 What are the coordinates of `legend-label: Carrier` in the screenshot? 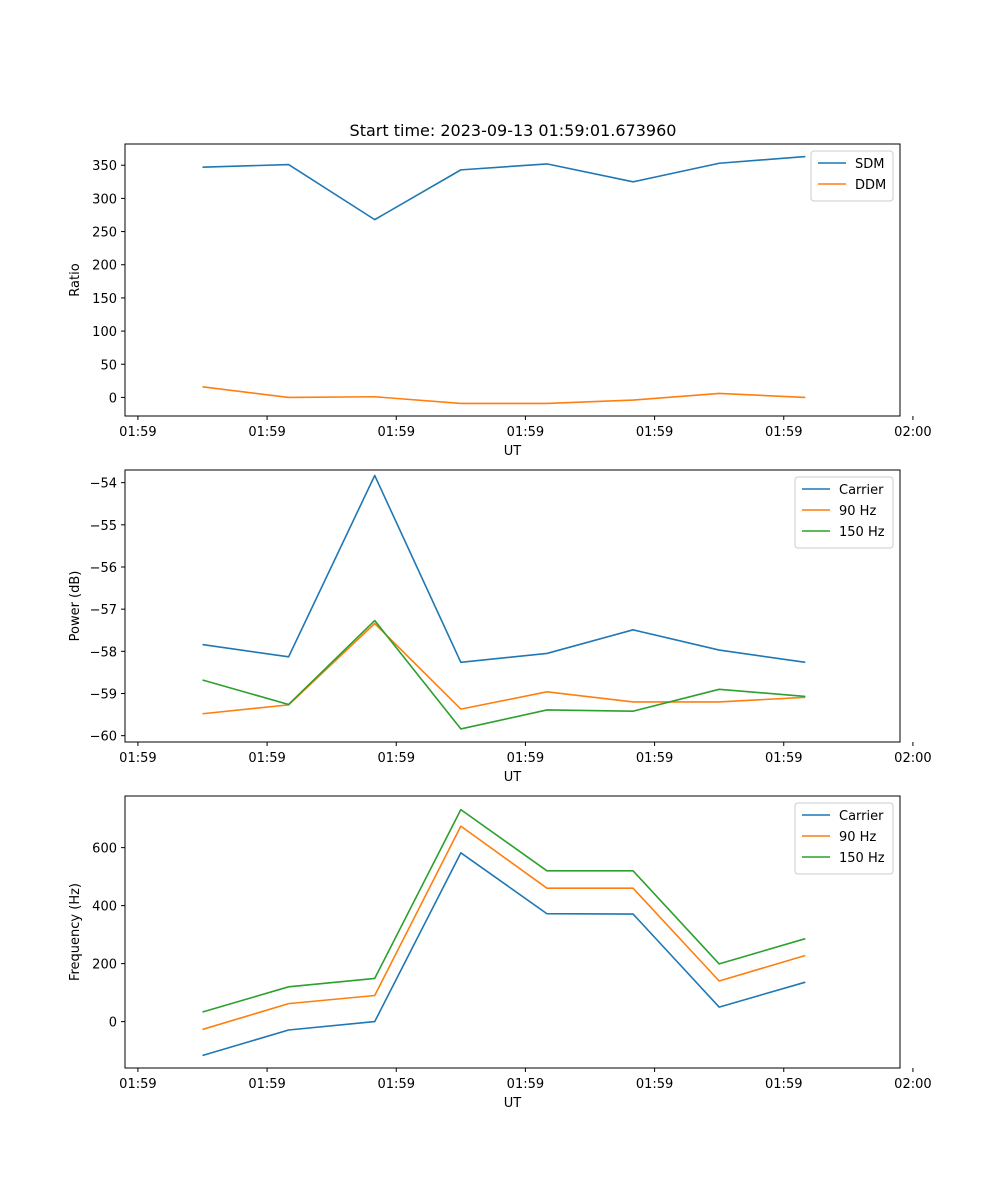 It's located at (861, 816).